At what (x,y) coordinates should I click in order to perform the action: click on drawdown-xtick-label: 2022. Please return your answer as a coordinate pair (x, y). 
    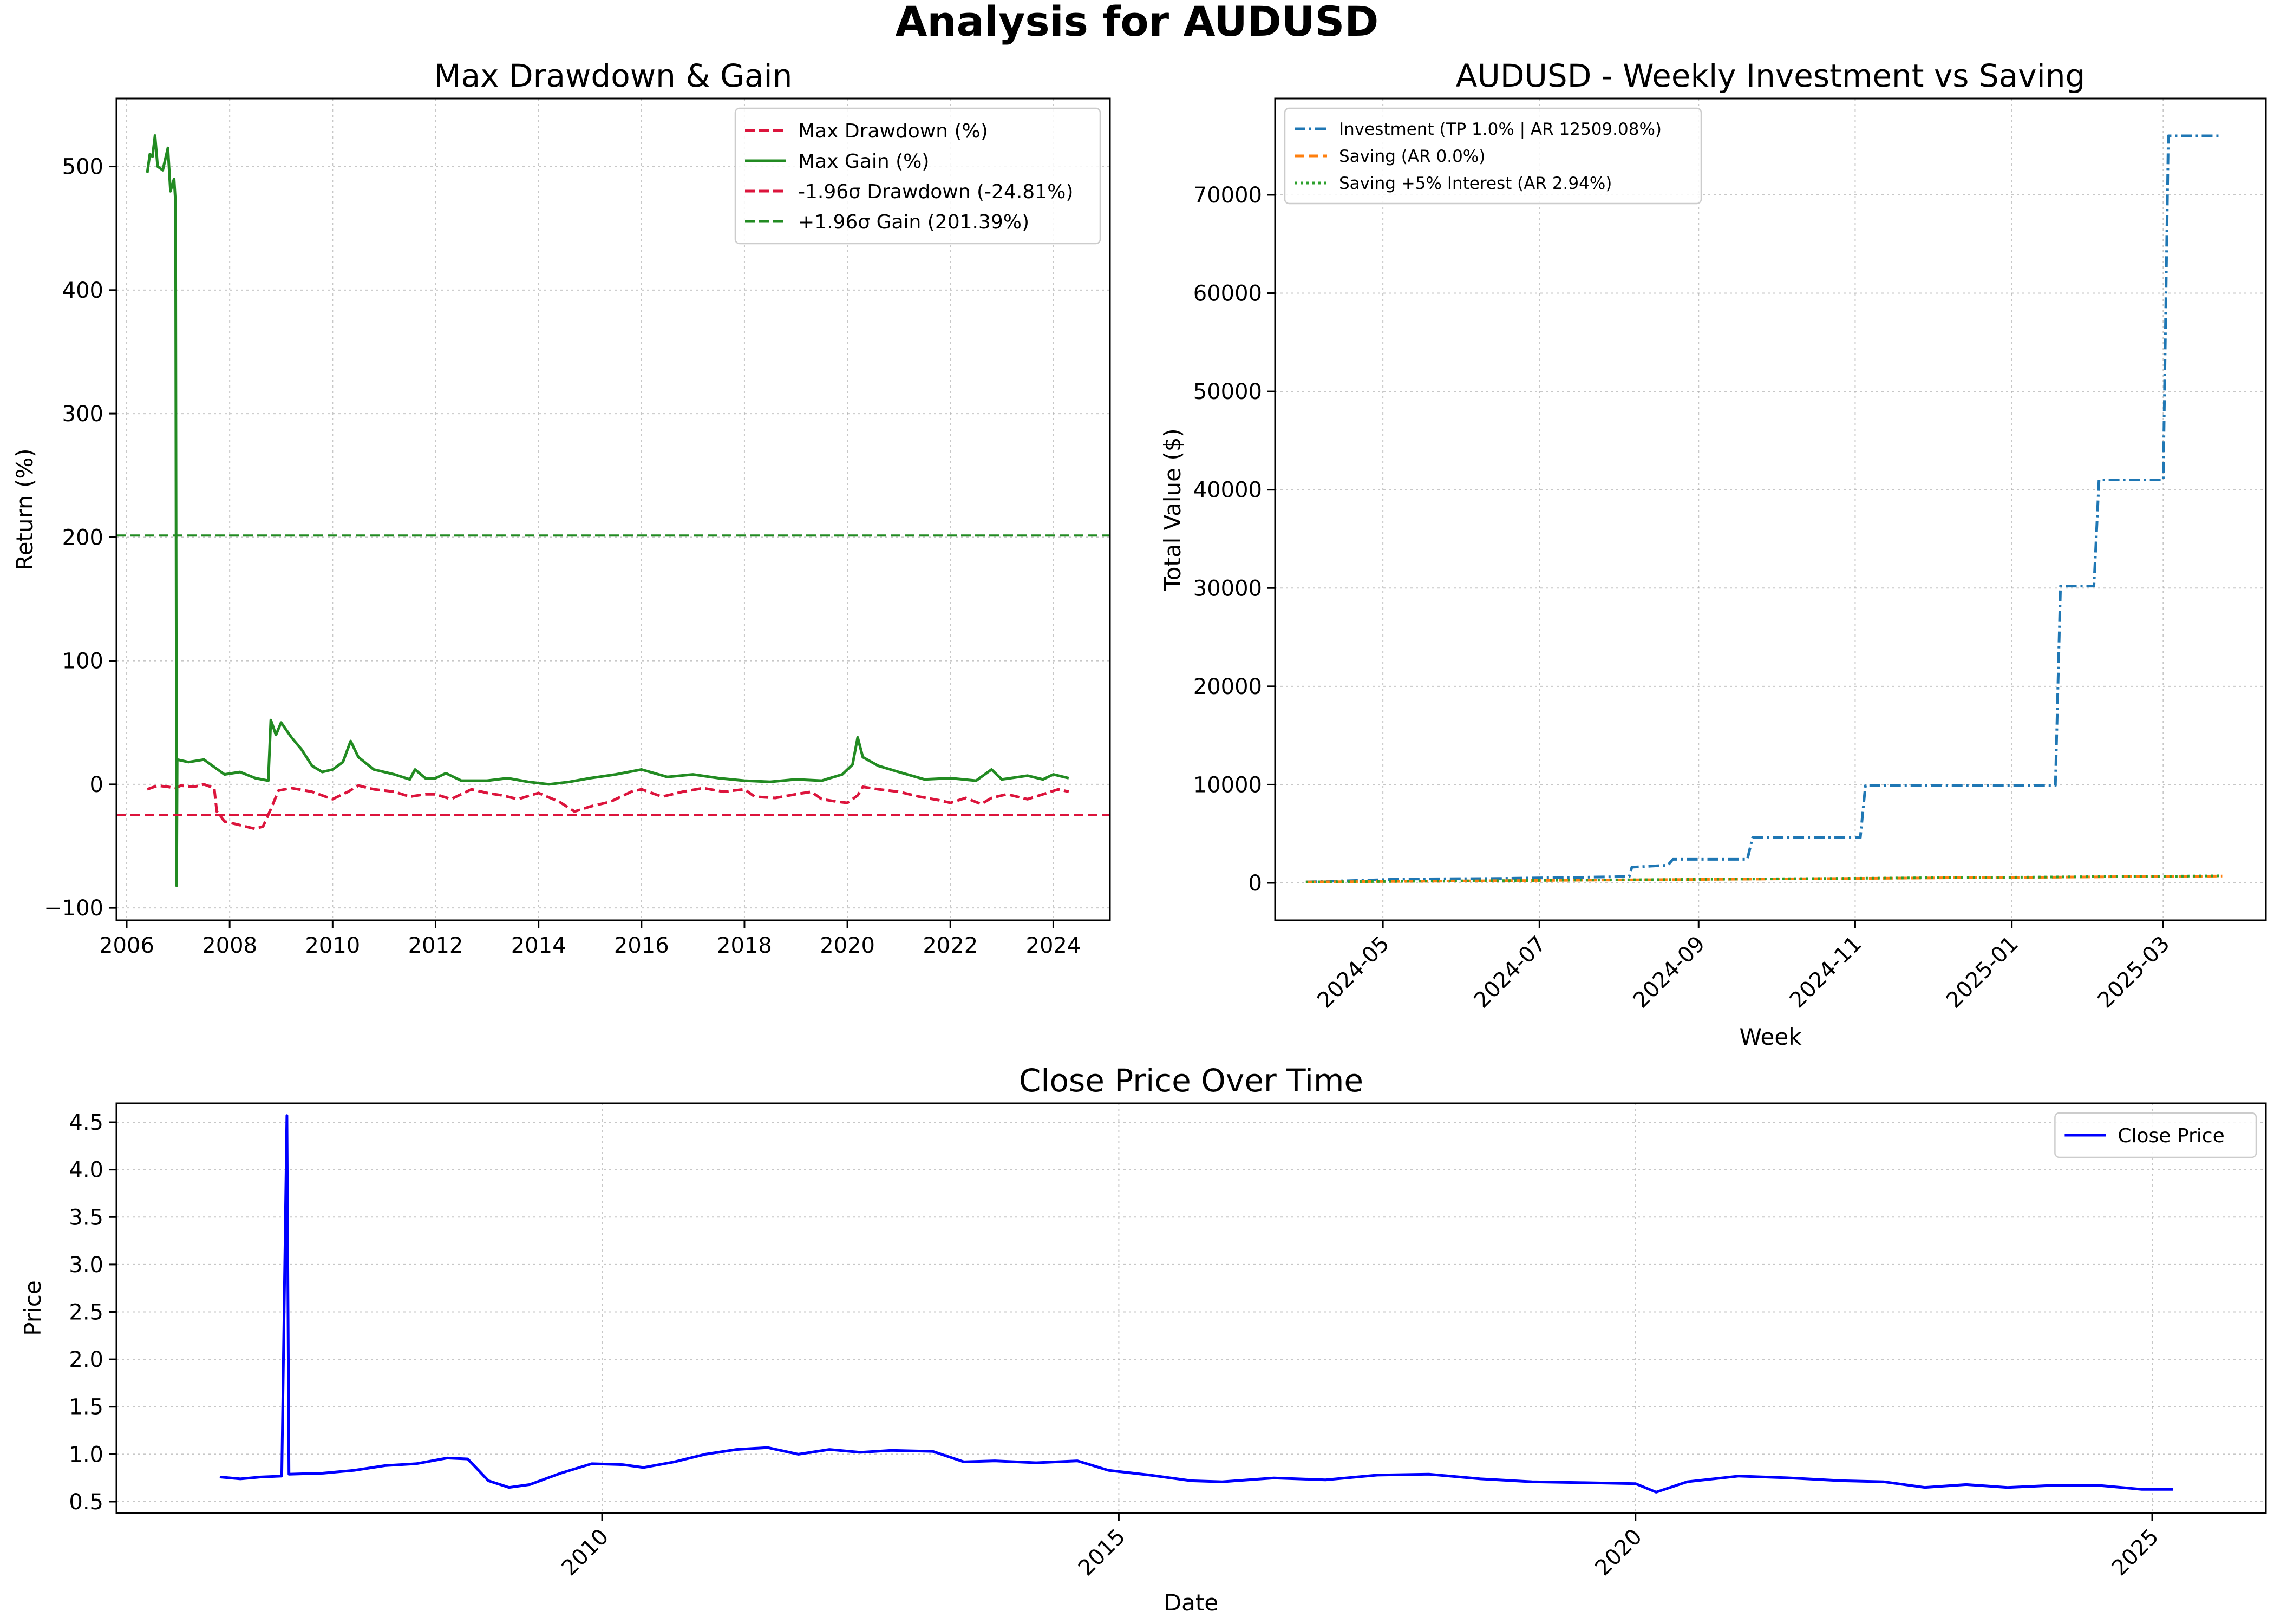
    Looking at the image, I should click on (951, 946).